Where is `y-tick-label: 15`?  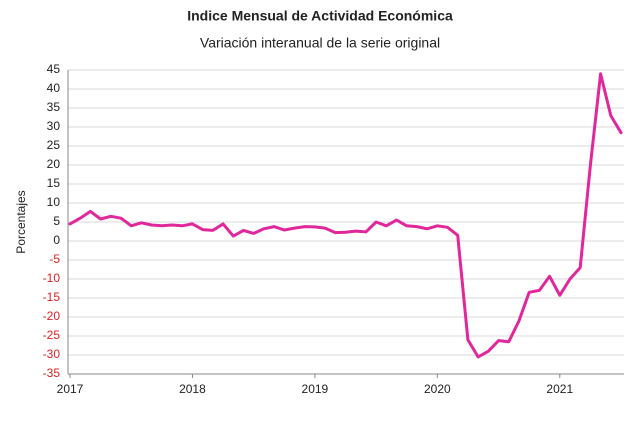 y-tick-label: 15 is located at coordinates (54, 183).